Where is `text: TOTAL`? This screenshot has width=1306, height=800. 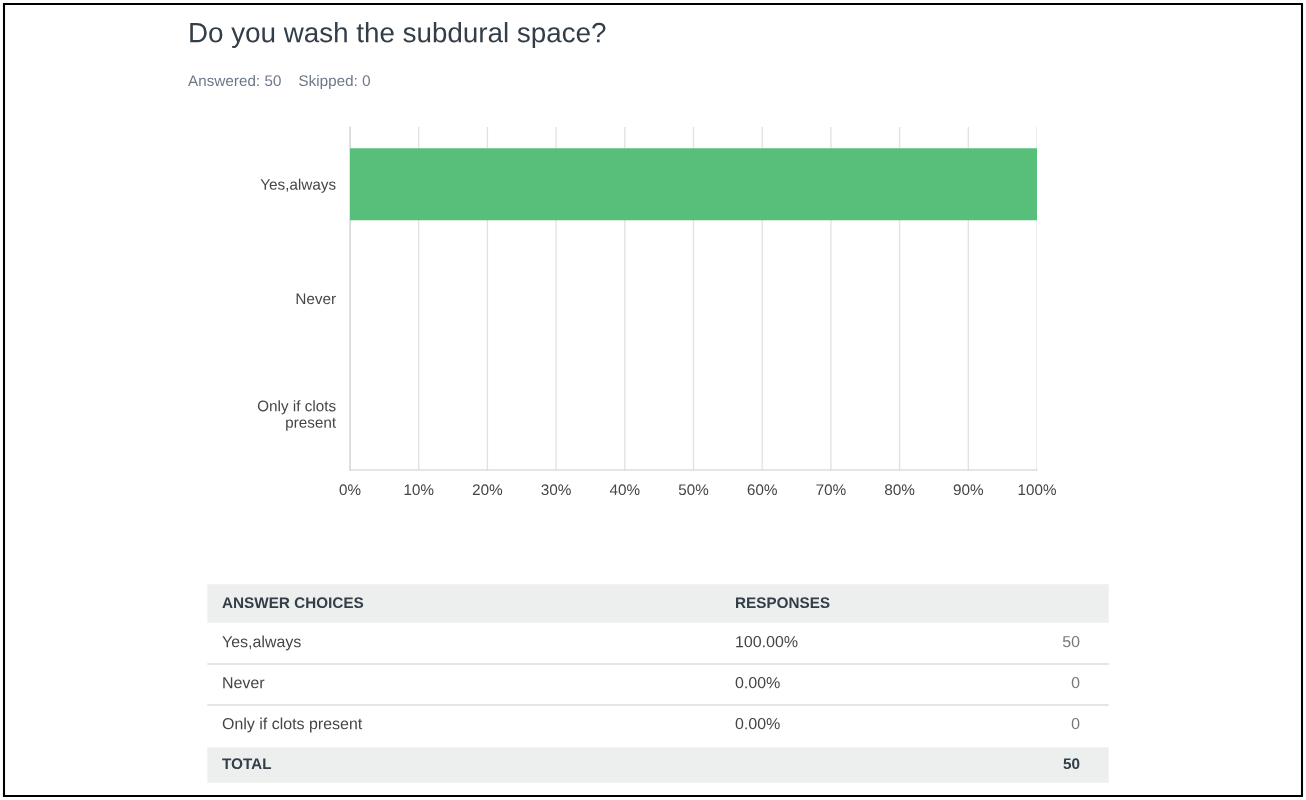 text: TOTAL is located at coordinates (247, 764).